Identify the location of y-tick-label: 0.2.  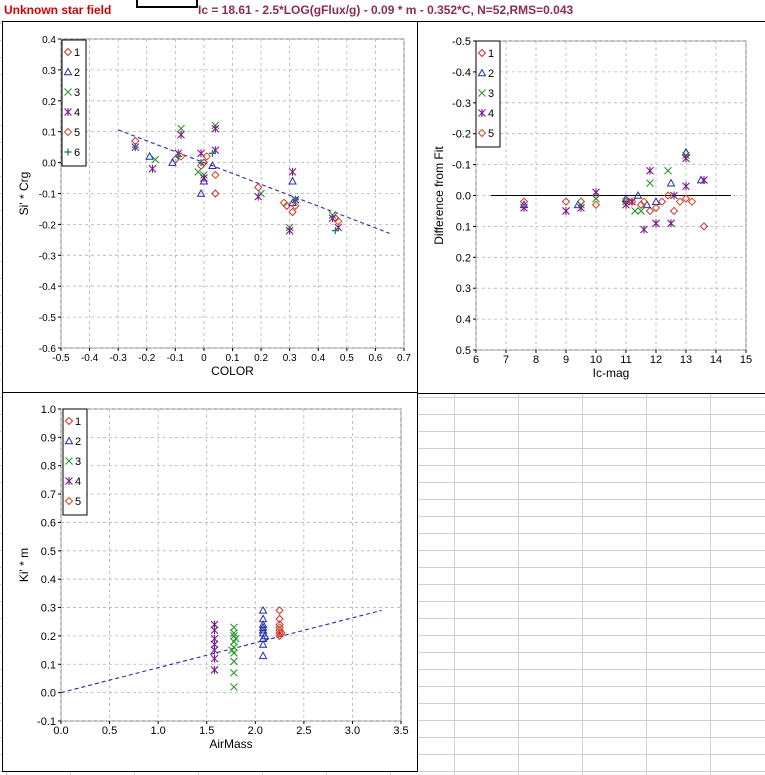
(49, 102).